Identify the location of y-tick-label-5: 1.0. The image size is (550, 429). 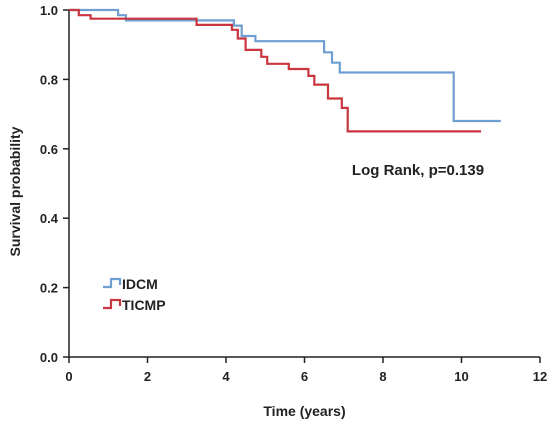
(49, 10).